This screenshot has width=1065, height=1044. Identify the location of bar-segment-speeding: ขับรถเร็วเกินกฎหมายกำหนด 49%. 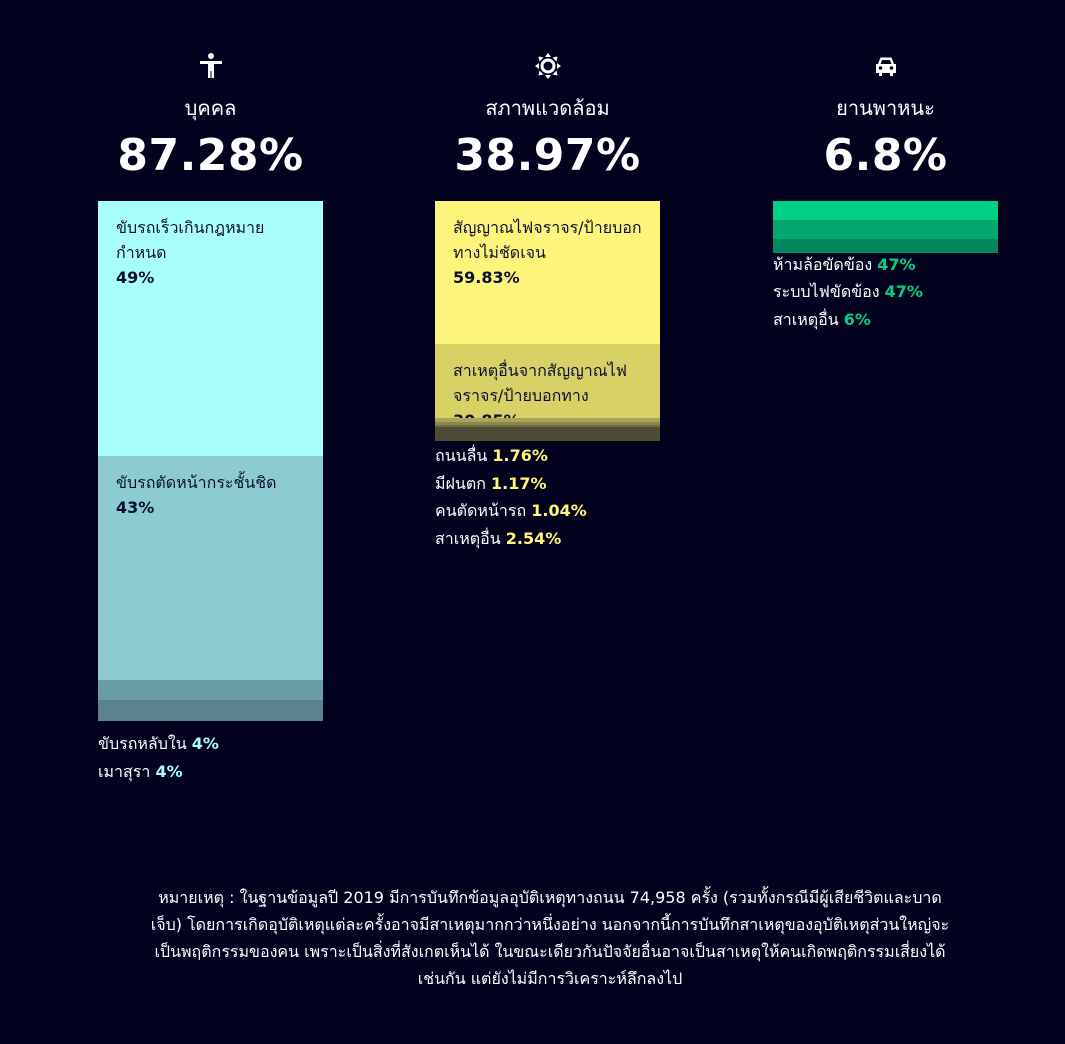
(210, 328).